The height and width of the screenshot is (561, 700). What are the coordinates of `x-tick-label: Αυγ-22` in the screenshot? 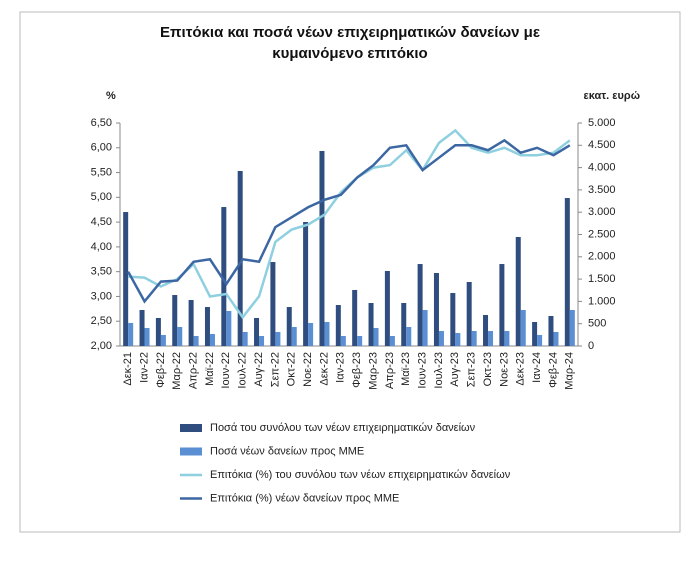 It's located at (259, 369).